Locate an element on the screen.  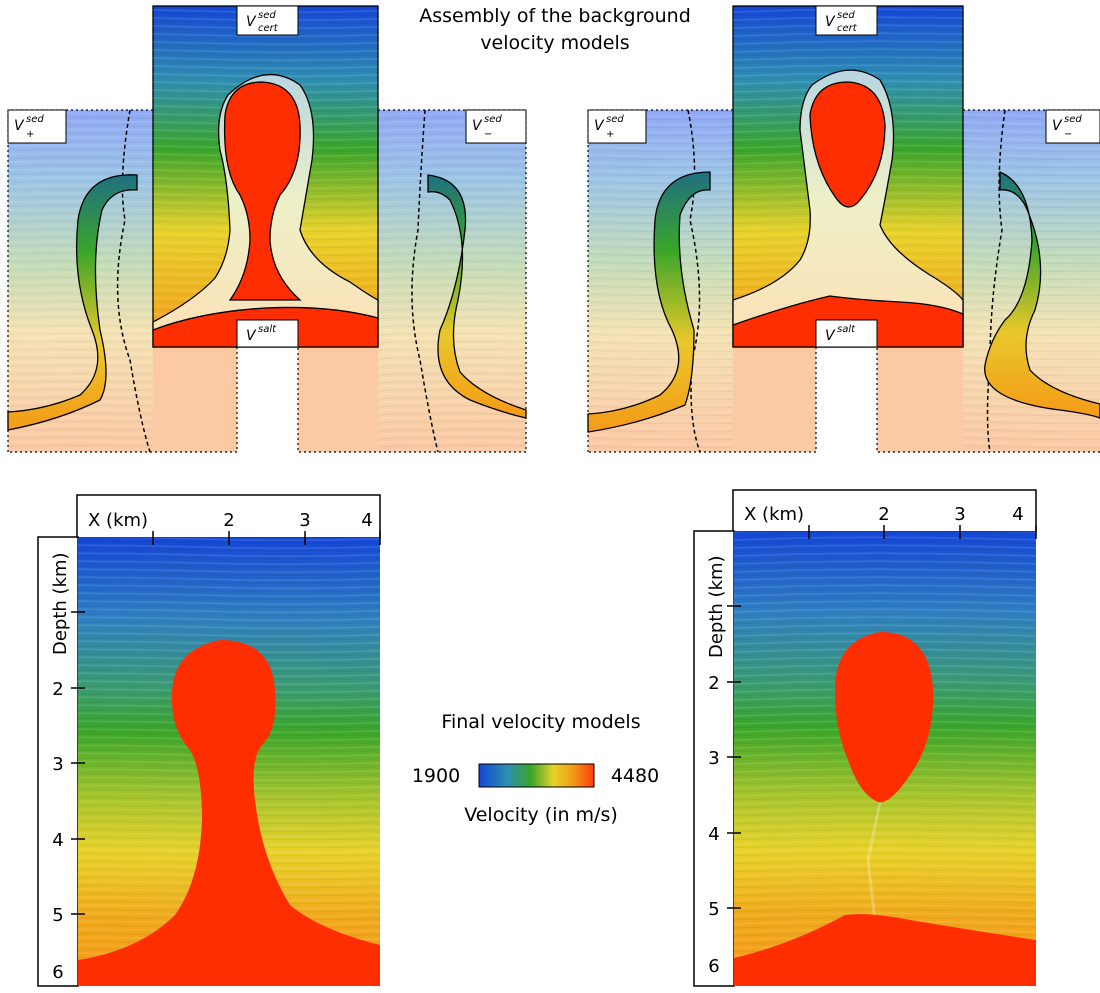
assembly-title-line1: Assembly of the background is located at coordinates (555, 16).